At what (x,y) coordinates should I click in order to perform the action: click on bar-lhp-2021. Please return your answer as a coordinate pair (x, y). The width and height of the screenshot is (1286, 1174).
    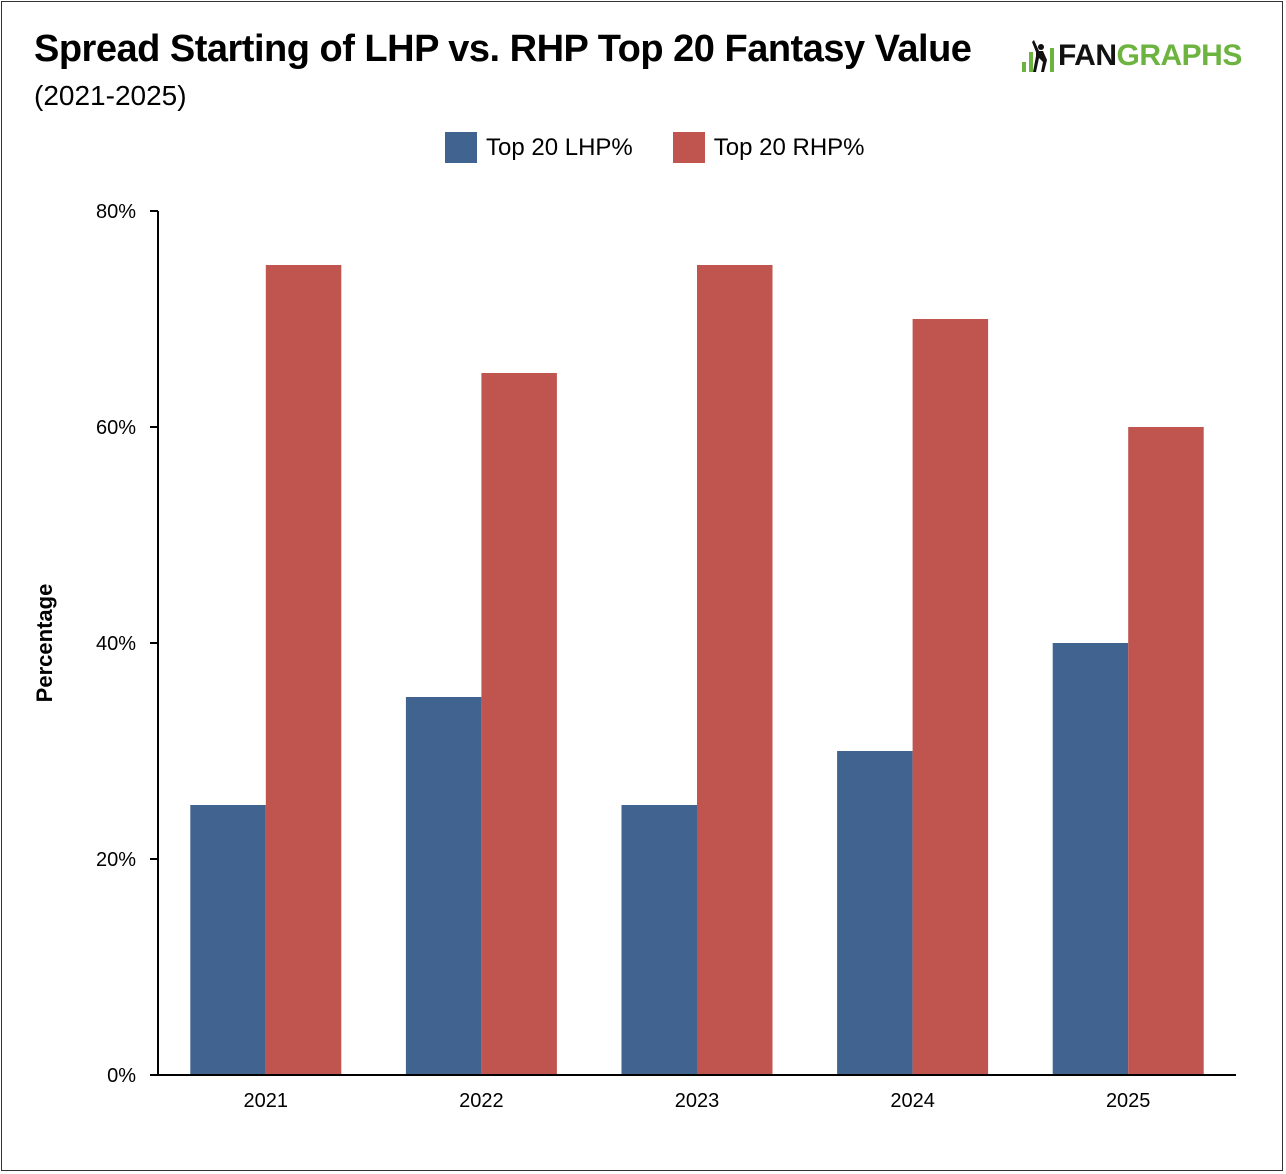
    Looking at the image, I should click on (228, 940).